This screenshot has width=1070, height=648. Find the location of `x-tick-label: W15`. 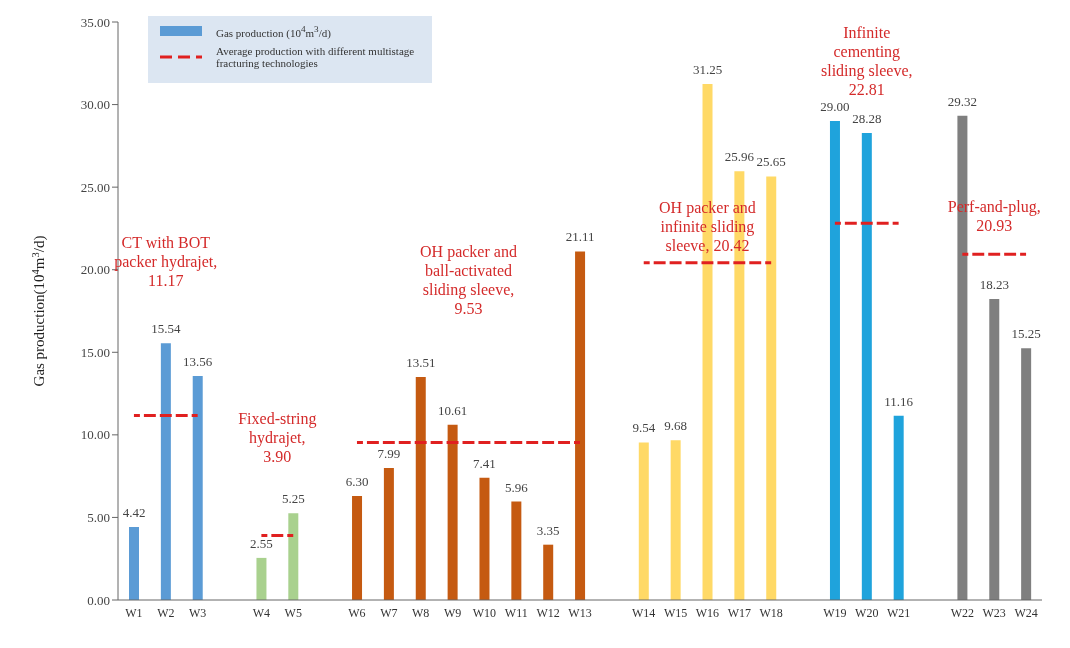

x-tick-label: W15 is located at coordinates (675, 612).